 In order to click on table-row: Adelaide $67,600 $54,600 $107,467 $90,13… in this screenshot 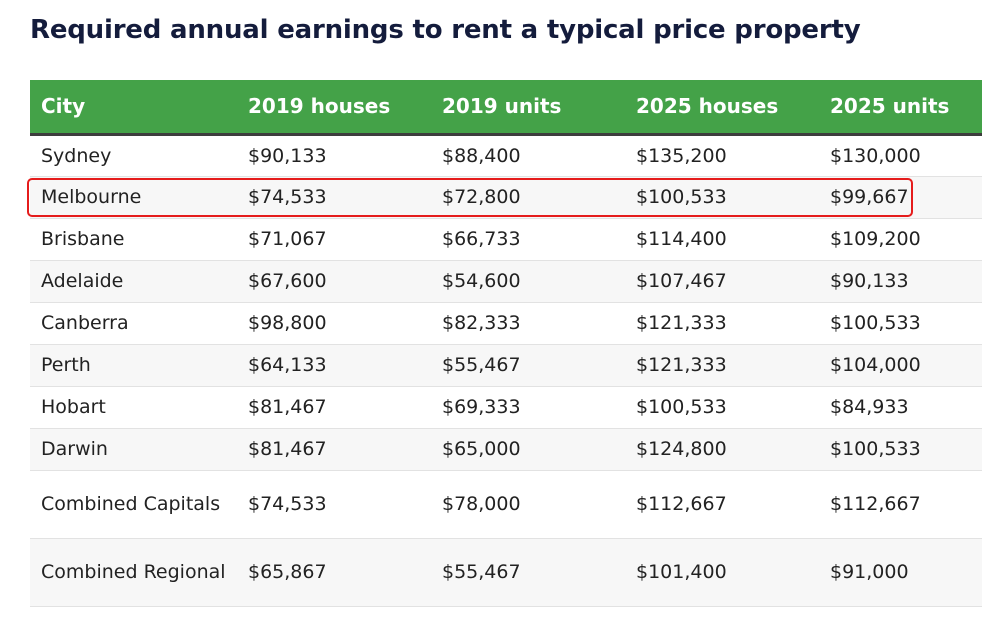, I will do `click(506, 281)`.